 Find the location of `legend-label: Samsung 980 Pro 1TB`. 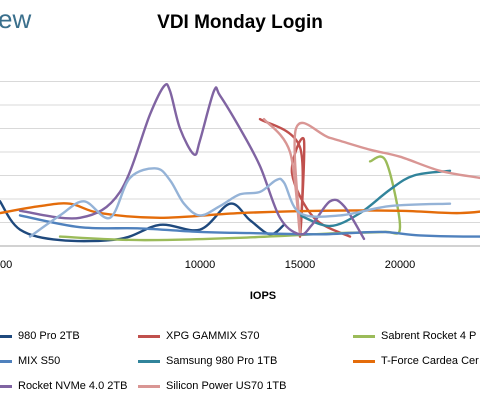

legend-label: Samsung 980 Pro 1TB is located at coordinates (222, 361).